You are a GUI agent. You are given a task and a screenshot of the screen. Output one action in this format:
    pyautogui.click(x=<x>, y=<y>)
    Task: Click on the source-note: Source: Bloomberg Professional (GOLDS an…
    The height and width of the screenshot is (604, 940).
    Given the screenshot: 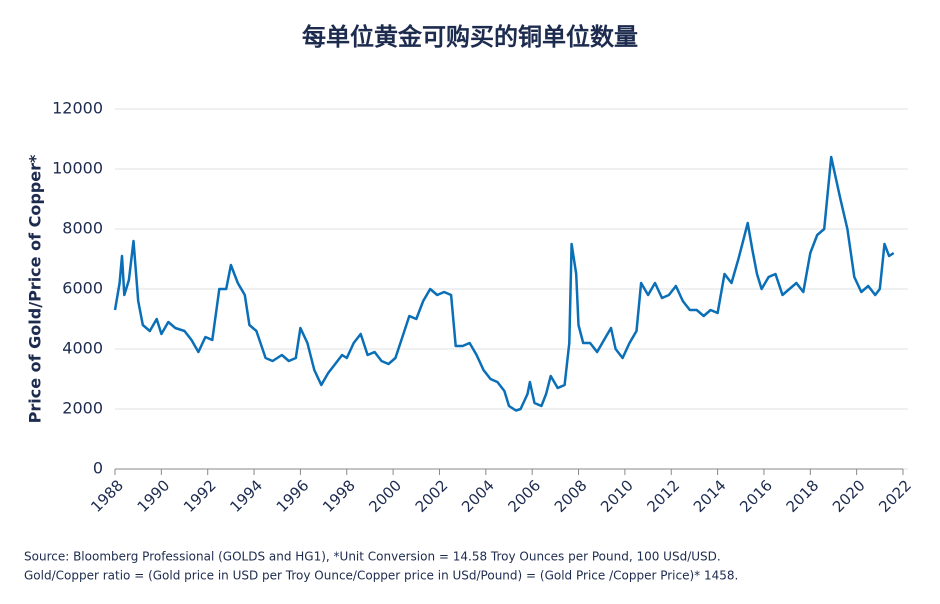 What is the action you would take?
    pyautogui.click(x=372, y=557)
    